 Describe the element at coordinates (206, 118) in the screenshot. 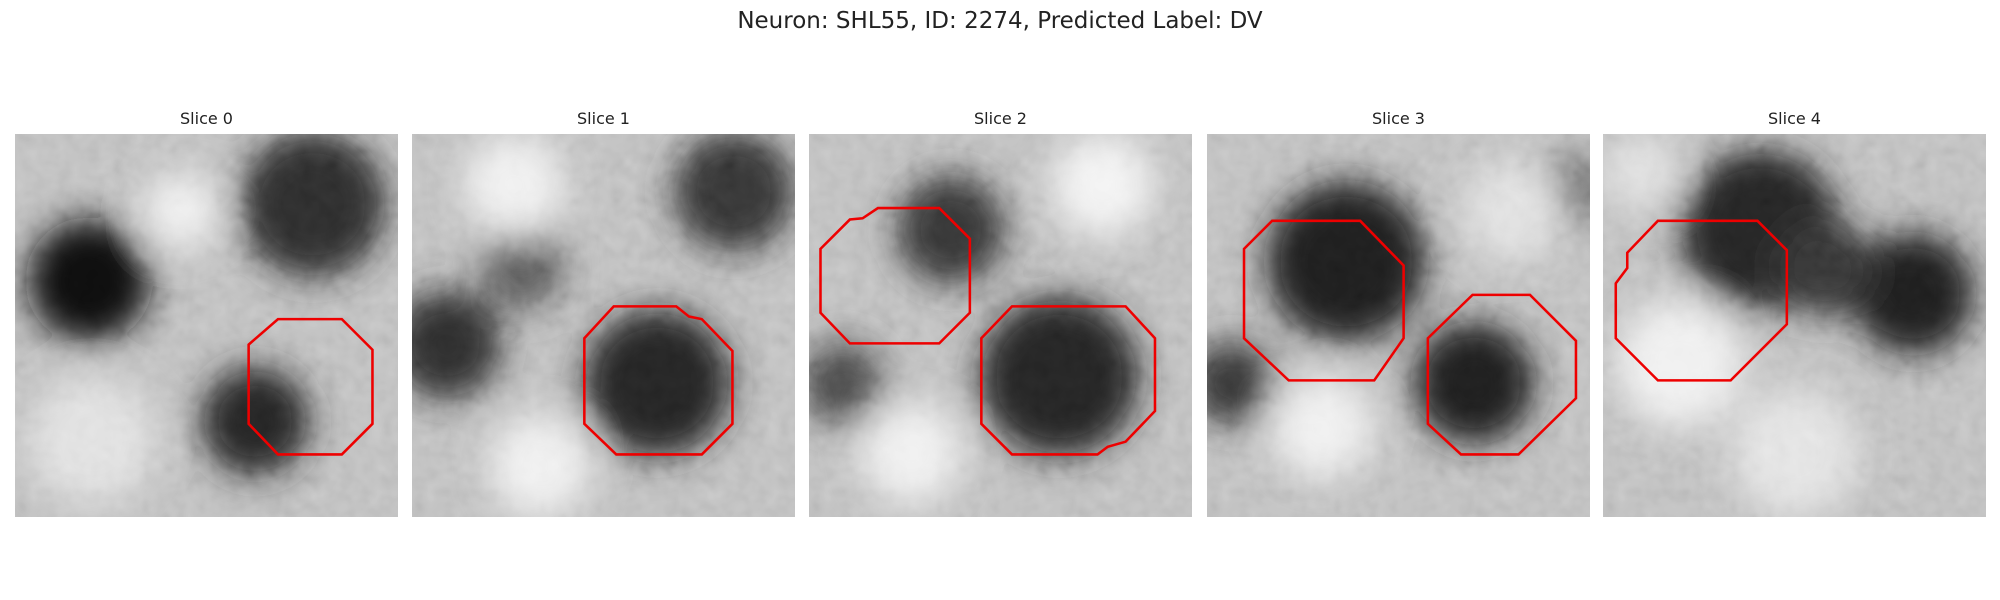

I see `panel-title: Slice 0` at that location.